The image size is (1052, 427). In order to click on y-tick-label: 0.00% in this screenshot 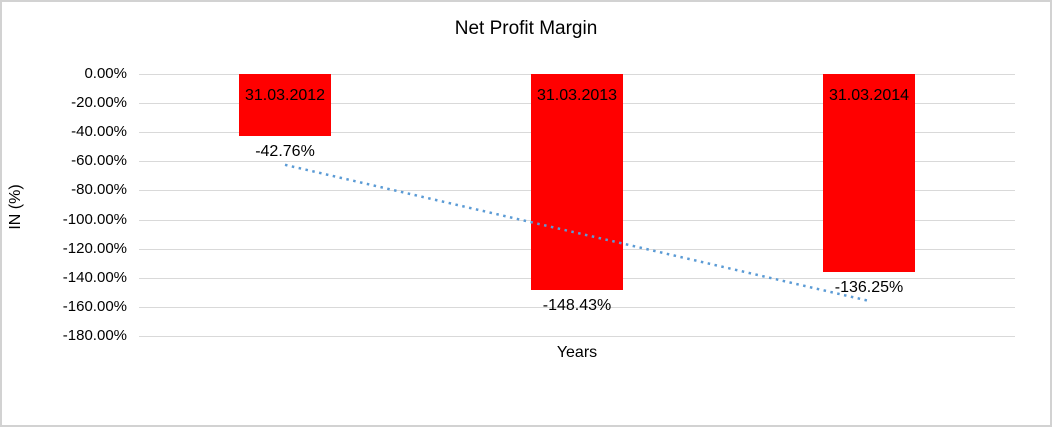, I will do `click(105, 73)`.